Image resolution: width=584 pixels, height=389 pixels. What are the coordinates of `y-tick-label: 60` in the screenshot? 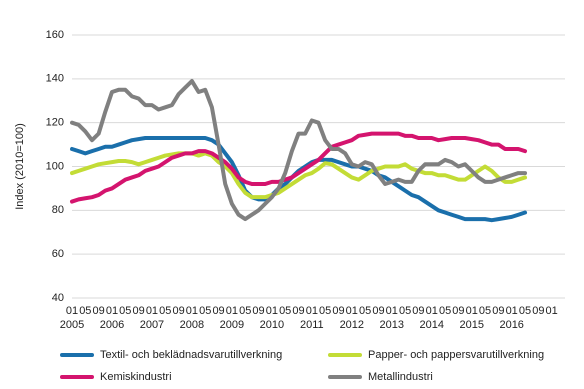 It's located at (58, 254).